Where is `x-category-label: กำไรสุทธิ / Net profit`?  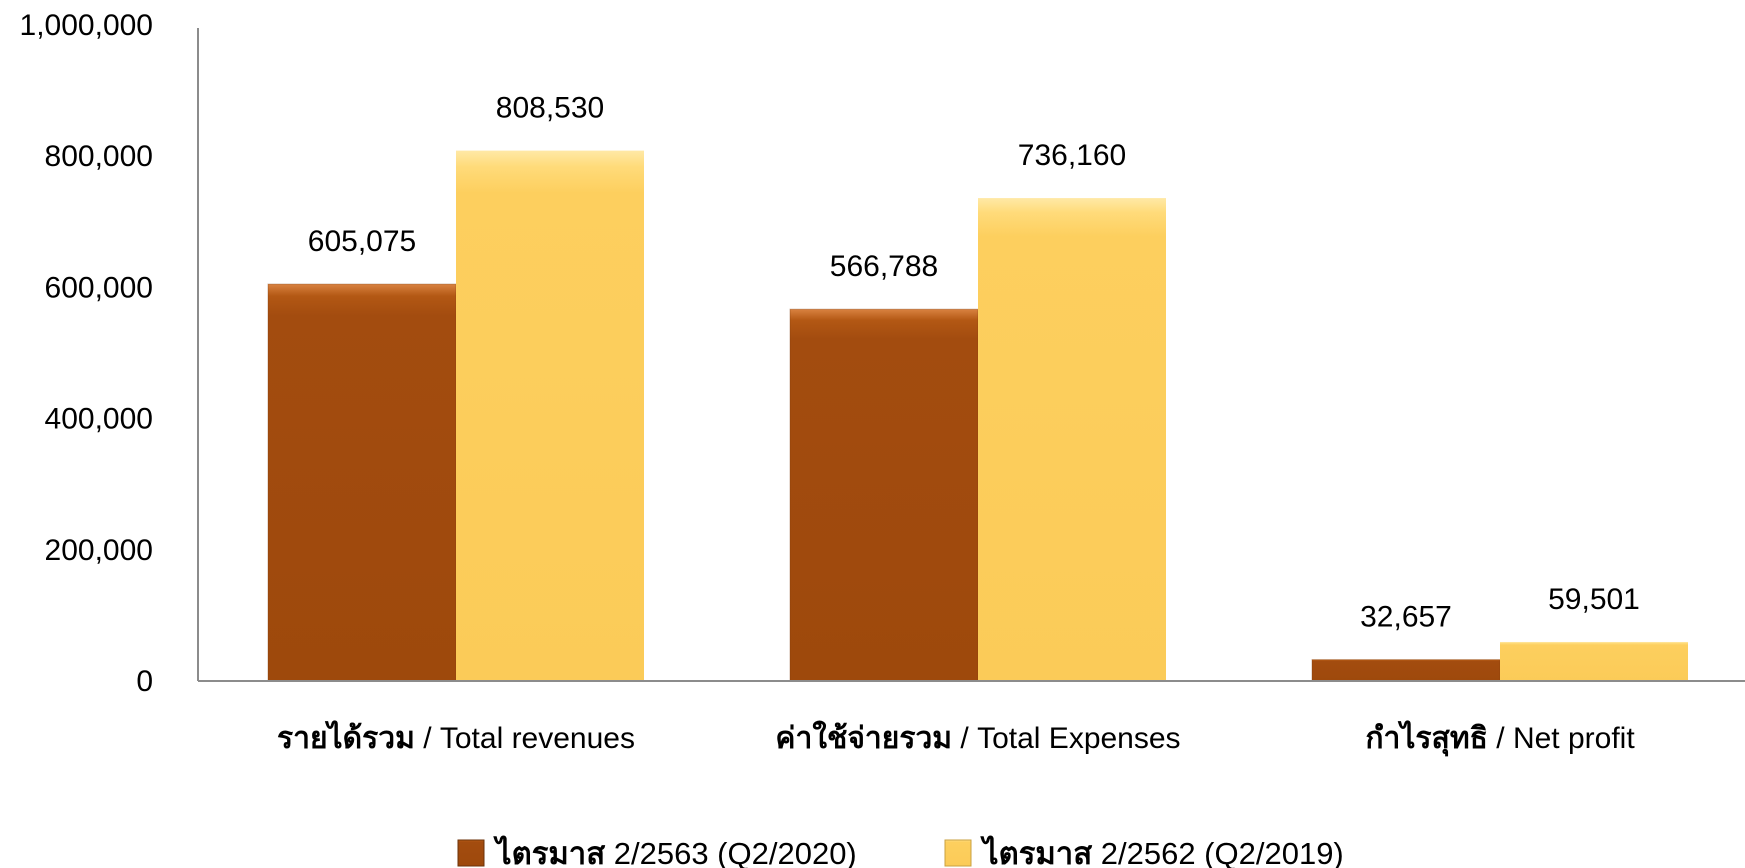 x-category-label: กำไรสุทธิ / Net profit is located at coordinates (1500, 738).